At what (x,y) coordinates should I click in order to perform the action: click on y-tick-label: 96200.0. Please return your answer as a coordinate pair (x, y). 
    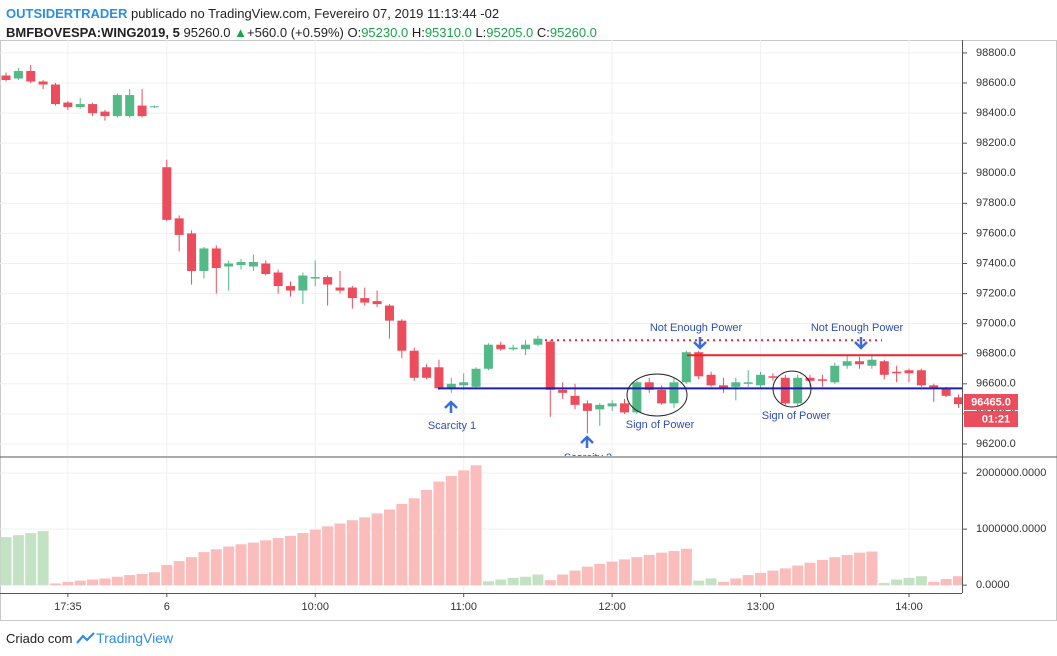
    Looking at the image, I should click on (996, 444).